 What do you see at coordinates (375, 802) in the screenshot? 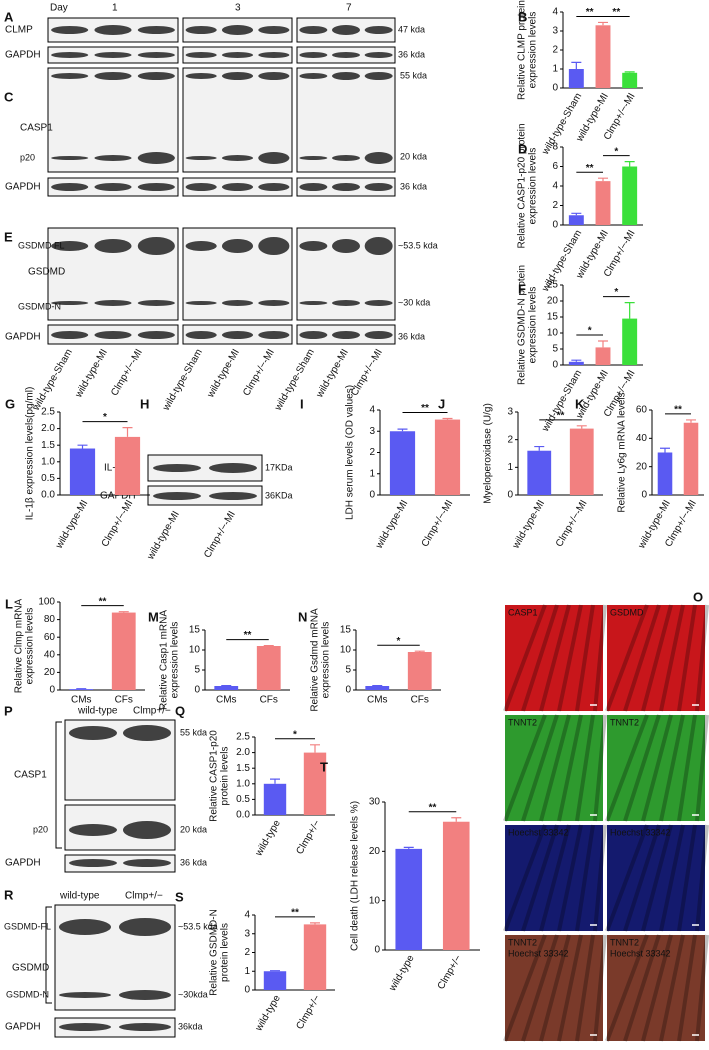
I see `y-tick-label: 30` at bounding box center [375, 802].